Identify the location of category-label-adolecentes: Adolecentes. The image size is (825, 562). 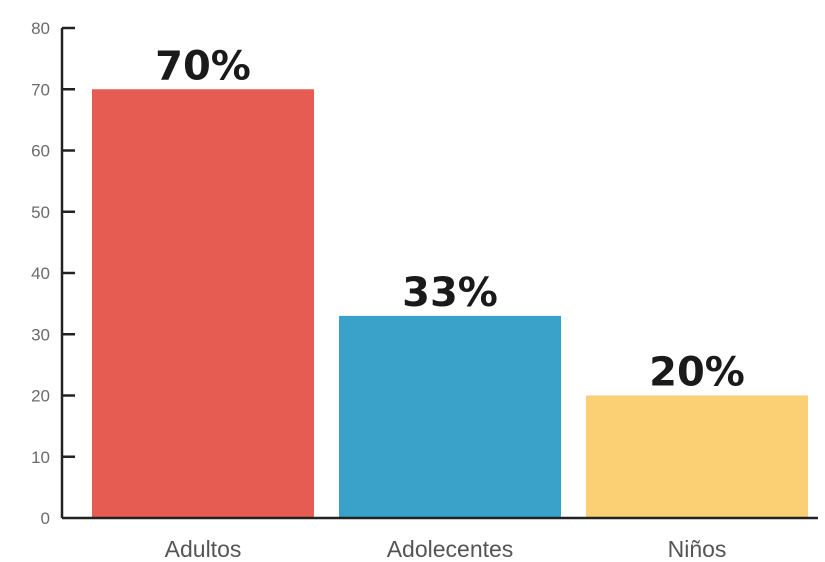
(450, 549).